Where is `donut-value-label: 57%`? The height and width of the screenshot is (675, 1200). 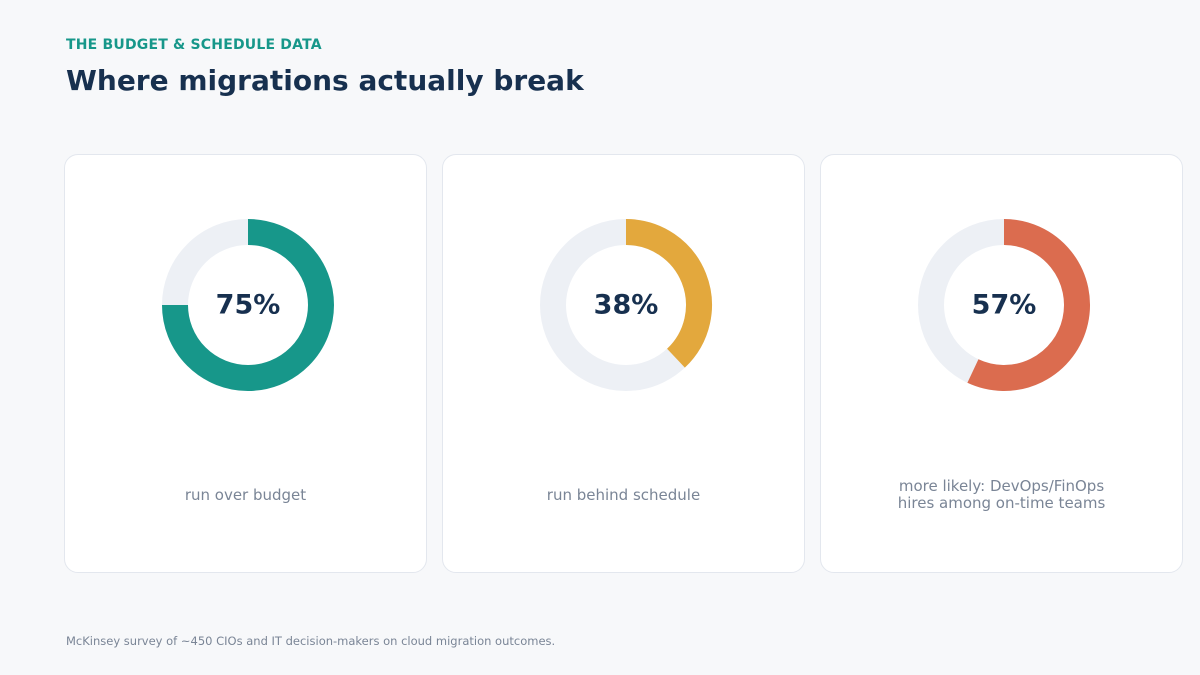
donut-value-label: 57% is located at coordinates (1004, 305).